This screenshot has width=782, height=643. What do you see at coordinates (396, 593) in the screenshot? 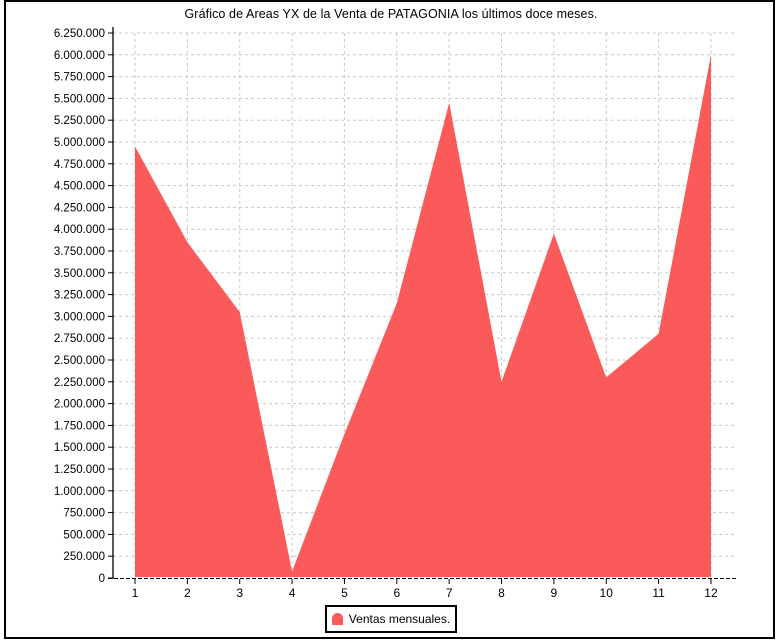
I see `x-axis-tick-label: 6` at bounding box center [396, 593].